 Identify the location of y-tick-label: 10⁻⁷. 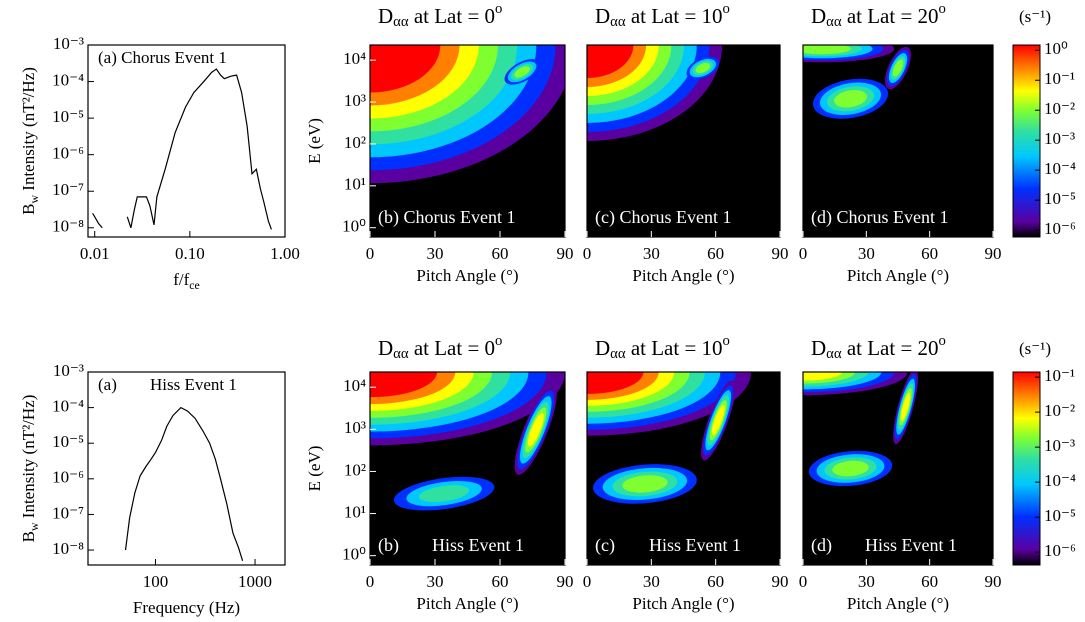
(68, 189).